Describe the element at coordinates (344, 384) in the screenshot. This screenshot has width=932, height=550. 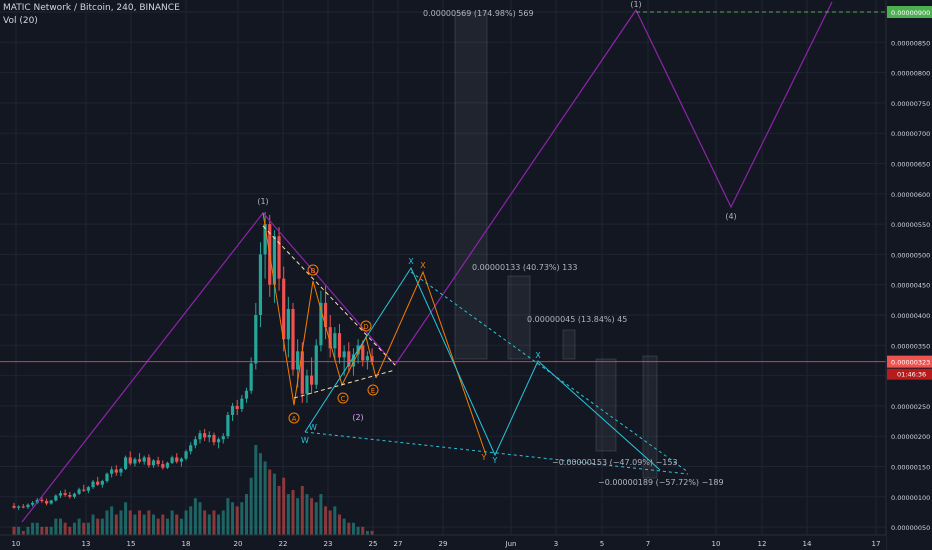
I see `triangle-lower-line` at that location.